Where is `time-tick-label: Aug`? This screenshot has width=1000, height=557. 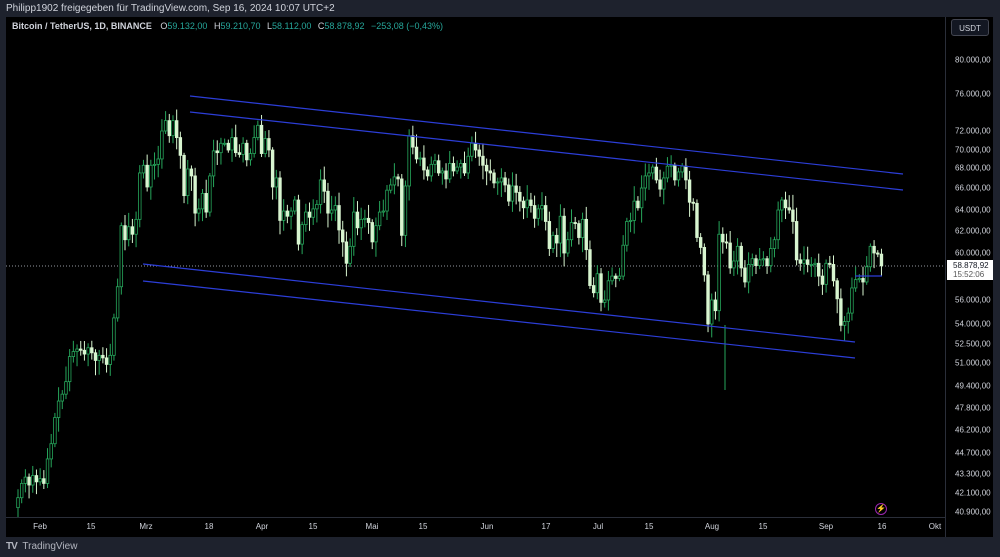
time-tick-label: Aug is located at coordinates (712, 526).